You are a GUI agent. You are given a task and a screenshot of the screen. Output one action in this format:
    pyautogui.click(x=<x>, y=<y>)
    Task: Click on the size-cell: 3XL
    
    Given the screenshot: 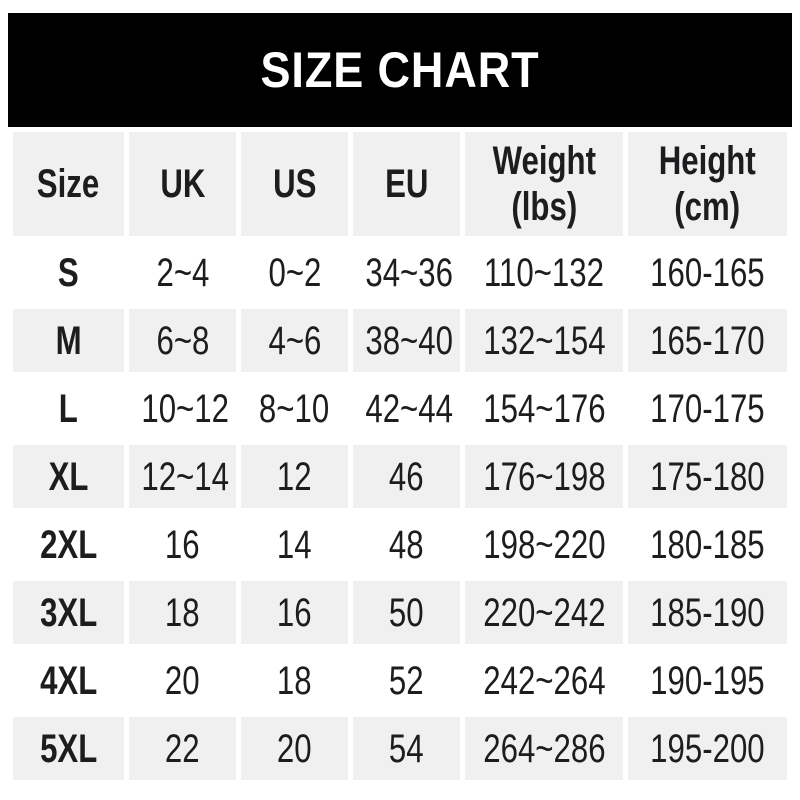 What is the action you would take?
    pyautogui.click(x=68, y=612)
    